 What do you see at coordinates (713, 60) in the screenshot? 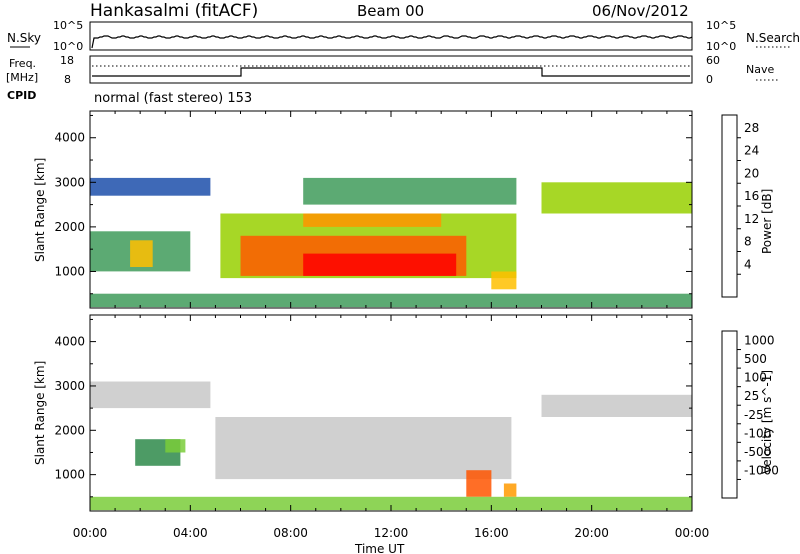
I see `nave-tick-hi: 60` at bounding box center [713, 60].